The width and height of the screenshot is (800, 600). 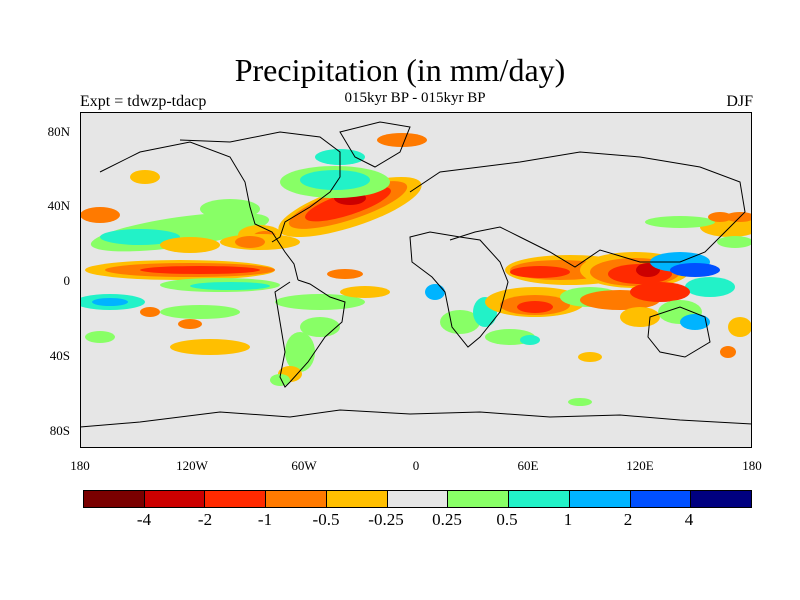 I want to click on lat-tick-40n: 40N, so click(x=58, y=205).